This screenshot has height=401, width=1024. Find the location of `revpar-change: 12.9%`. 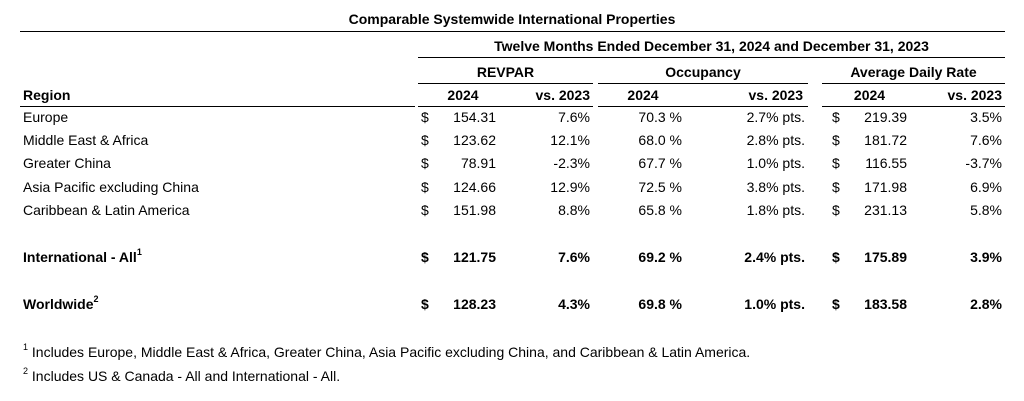

revpar-change: 12.9% is located at coordinates (570, 187).